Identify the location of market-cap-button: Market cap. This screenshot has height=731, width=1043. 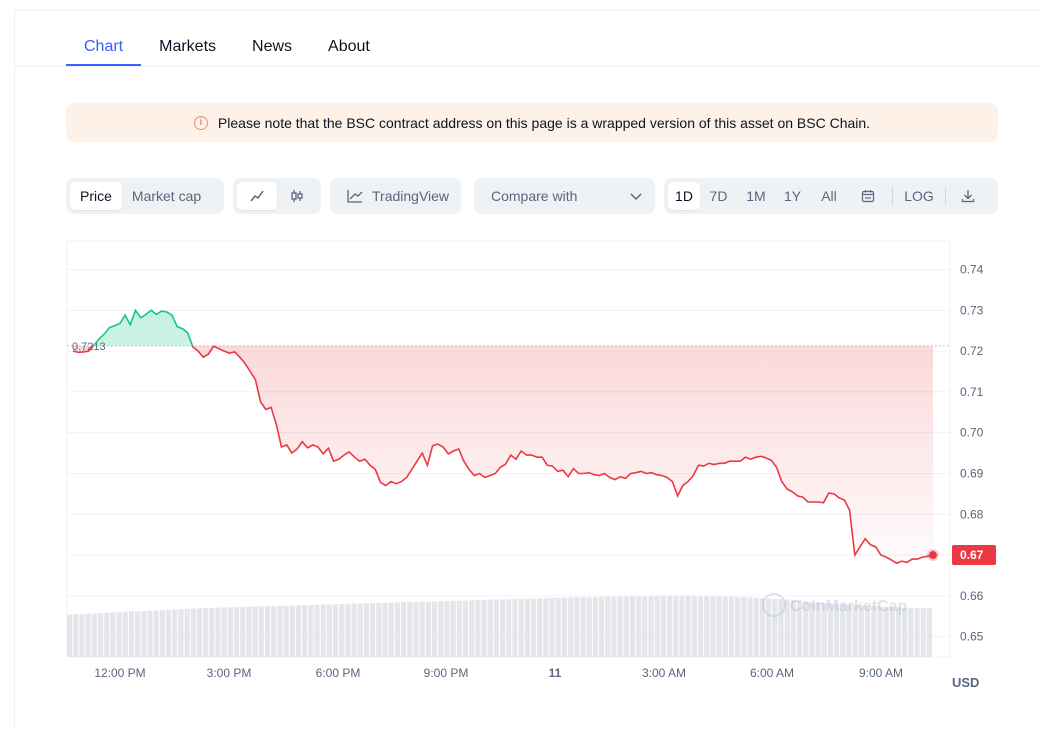
(166, 196).